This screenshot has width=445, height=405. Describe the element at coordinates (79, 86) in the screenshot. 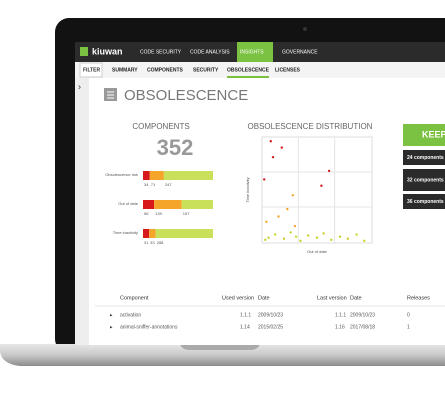

I see `expand-arrow: ›` at that location.